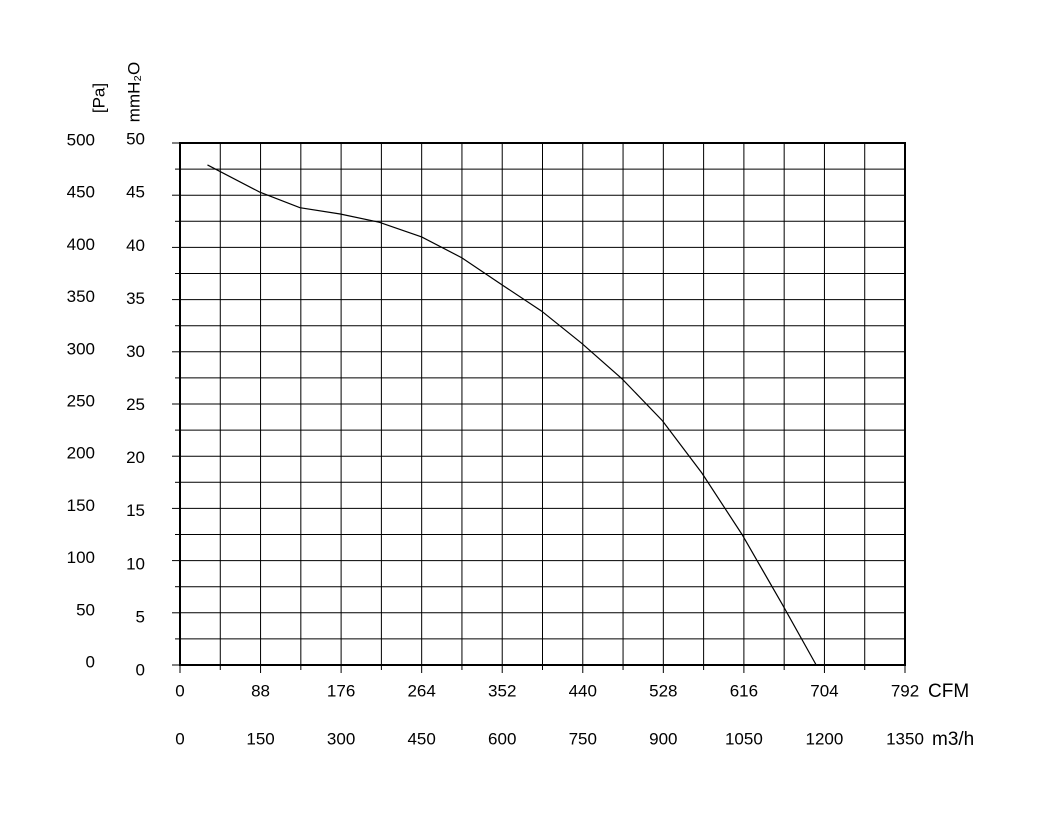 This screenshot has width=1050, height=840. Describe the element at coordinates (90, 661) in the screenshot. I see `y-tick-label: 0` at that location.